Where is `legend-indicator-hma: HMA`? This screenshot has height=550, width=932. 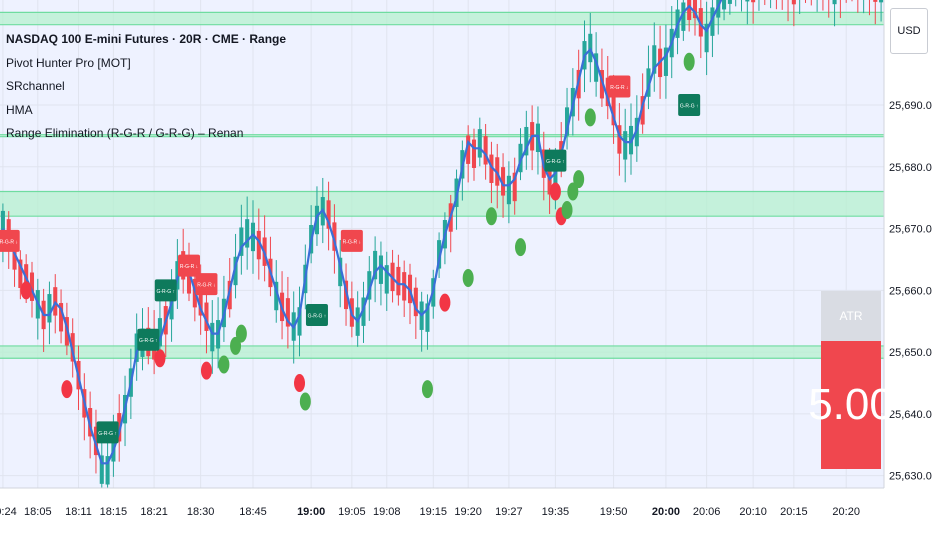 legend-indicator-hma: HMA is located at coordinates (19, 109).